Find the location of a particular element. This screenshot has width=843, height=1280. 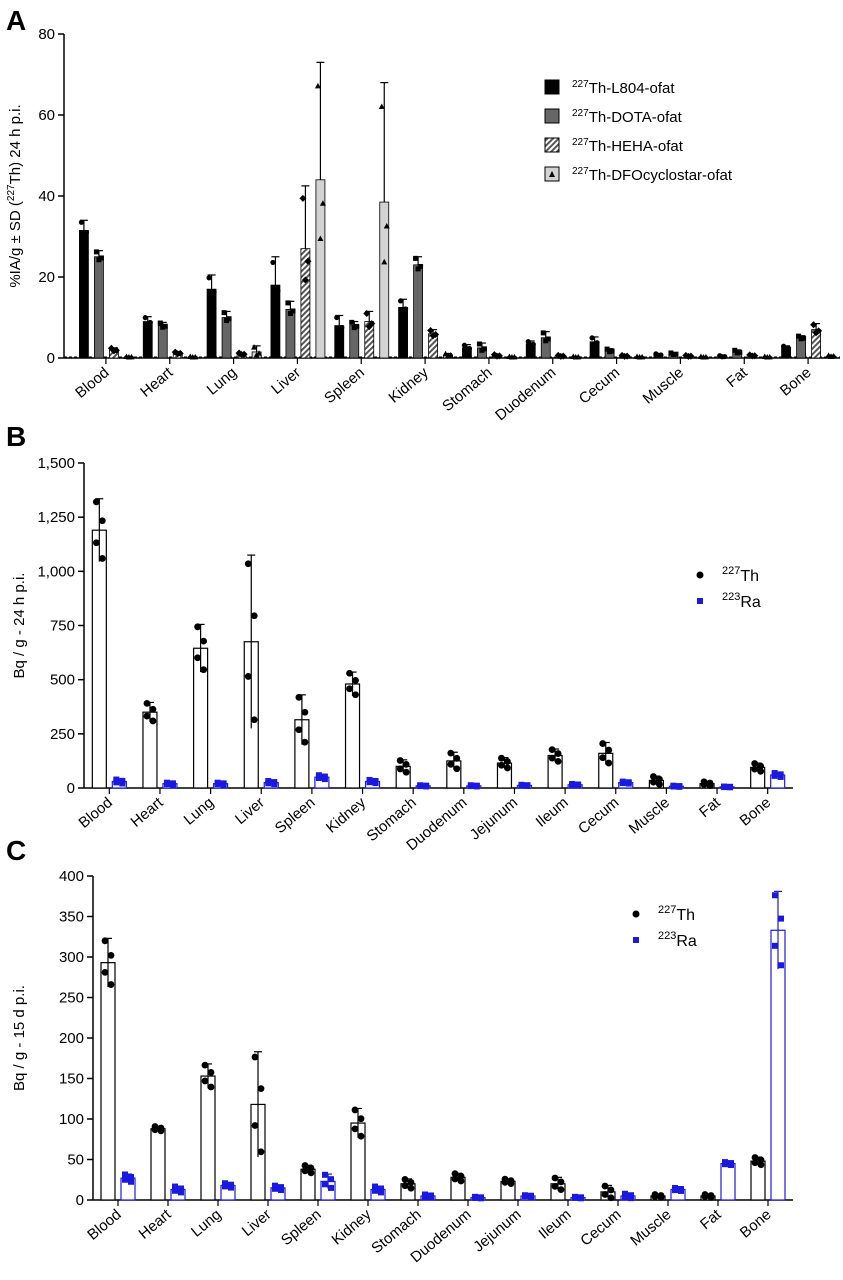

y-tick-label: 250 is located at coordinates (71, 998).